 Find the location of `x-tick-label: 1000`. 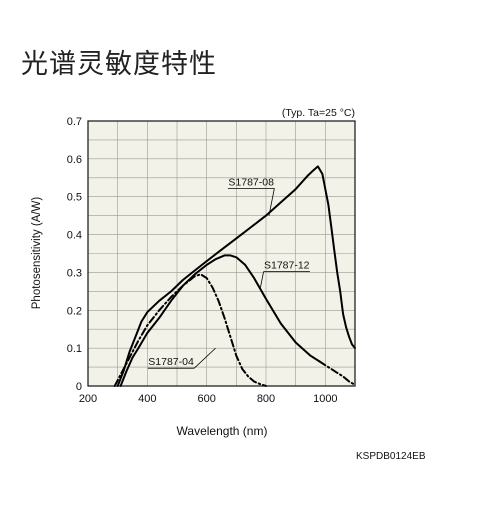

x-tick-label: 1000 is located at coordinates (325, 399).